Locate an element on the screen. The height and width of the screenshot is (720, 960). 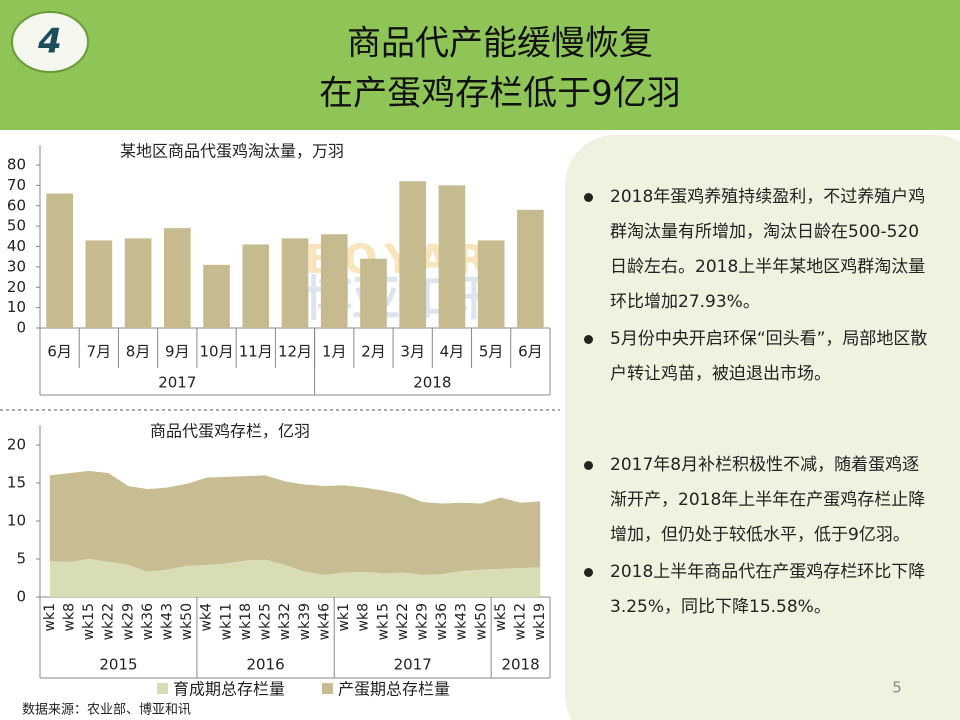
y-tick-label: 50 is located at coordinates (16, 226).